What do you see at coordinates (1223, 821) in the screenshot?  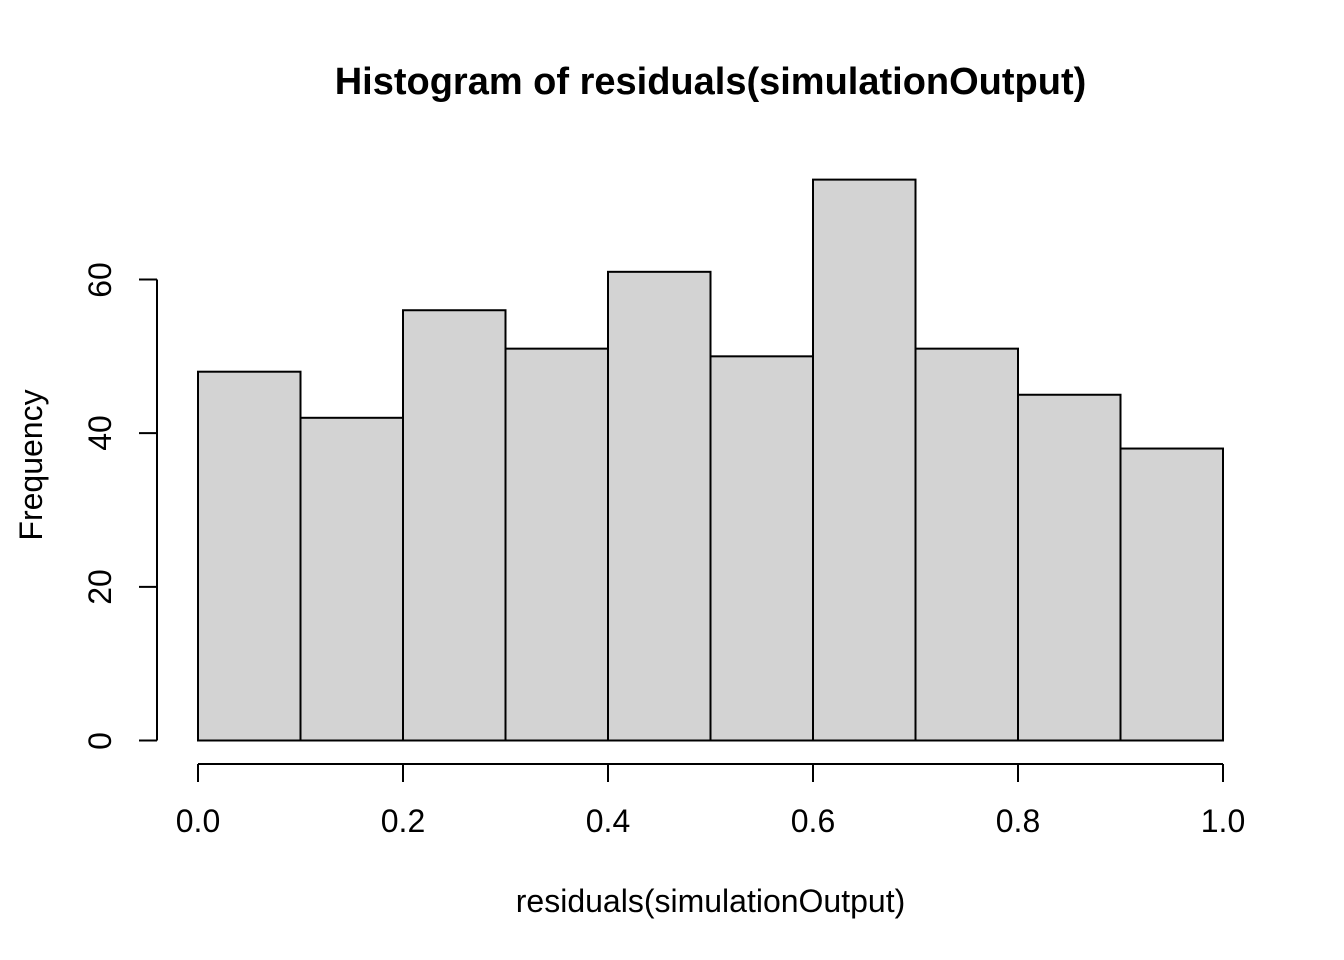 I see `x-tick-label: 1.0` at bounding box center [1223, 821].